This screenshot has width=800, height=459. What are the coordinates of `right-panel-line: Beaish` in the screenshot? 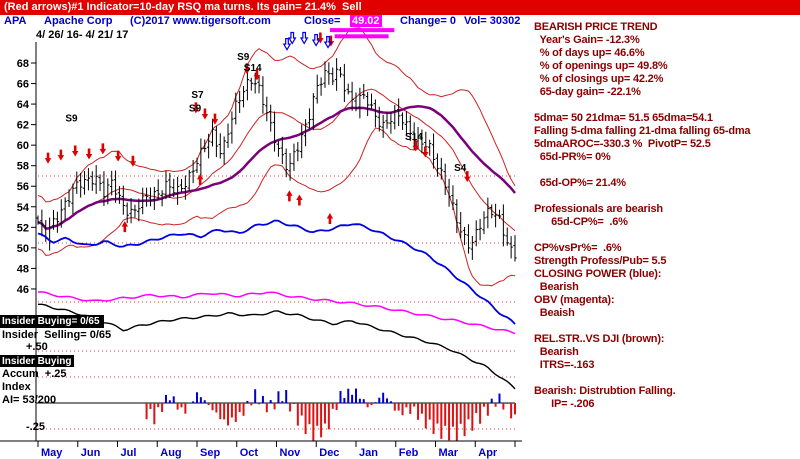 It's located at (554, 313).